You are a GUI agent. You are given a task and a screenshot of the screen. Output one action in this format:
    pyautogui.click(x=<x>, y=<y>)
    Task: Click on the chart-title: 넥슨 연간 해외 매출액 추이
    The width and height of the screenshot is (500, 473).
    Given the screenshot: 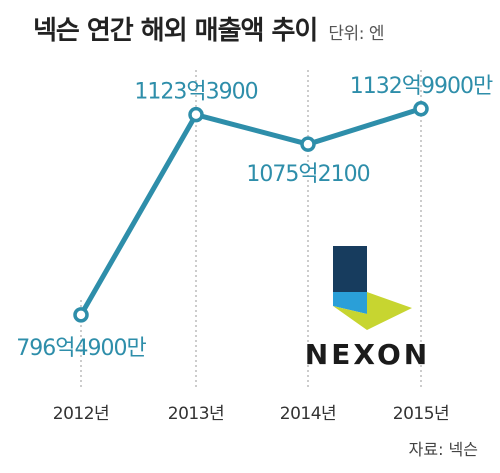 What is the action you would take?
    pyautogui.click(x=175, y=31)
    